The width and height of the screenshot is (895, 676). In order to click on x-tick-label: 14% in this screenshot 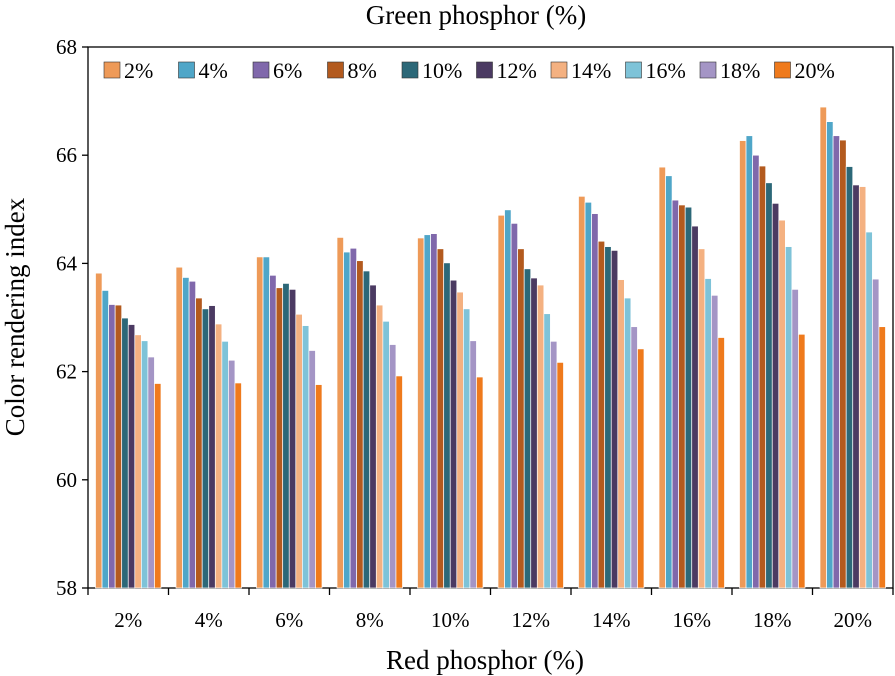, I will do `click(611, 620)`.